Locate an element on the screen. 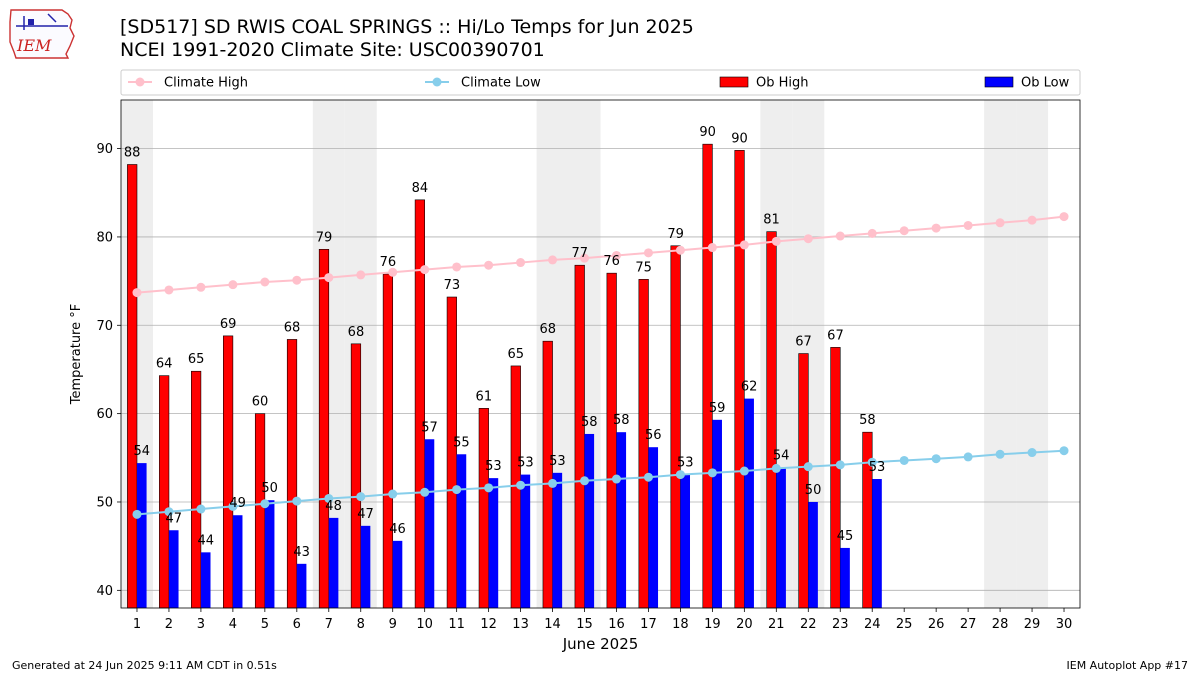 The height and width of the screenshot is (675, 1200). legend-swatch-ob-low is located at coordinates (999, 82).